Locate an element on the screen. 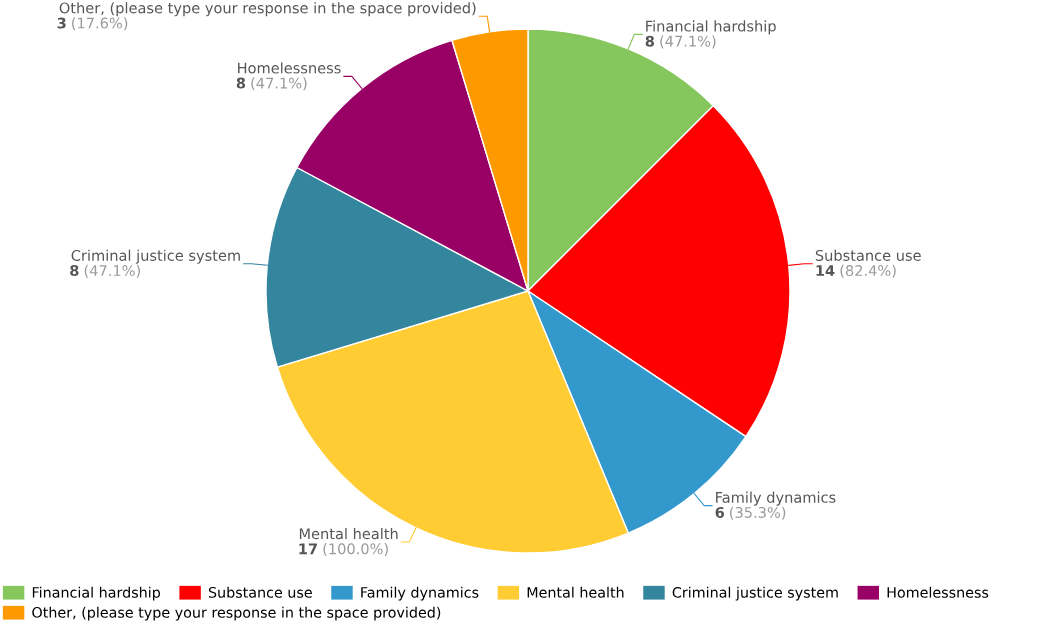 This screenshot has width=1060, height=631. slice-label: Substance use is located at coordinates (868, 255).